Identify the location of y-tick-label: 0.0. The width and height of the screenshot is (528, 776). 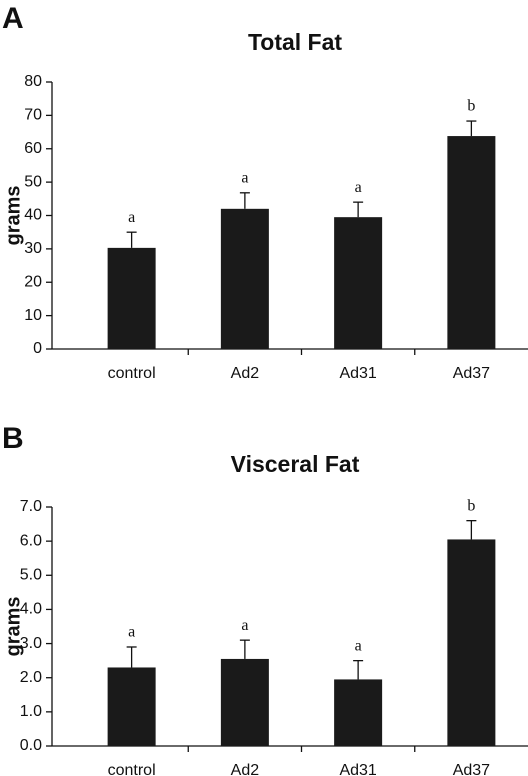
(31, 745).